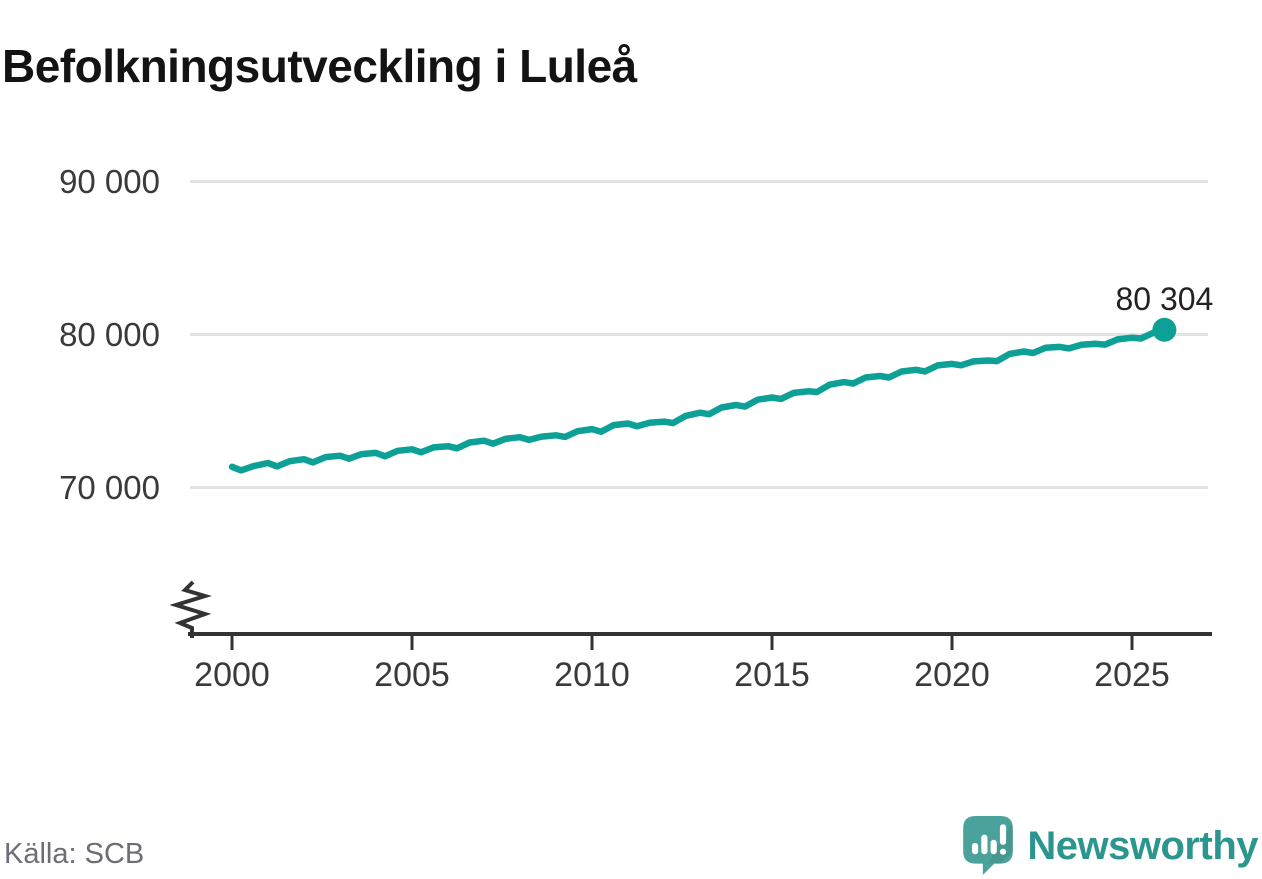 The height and width of the screenshot is (879, 1262). I want to click on x-tick-mark-2025, so click(1132, 643).